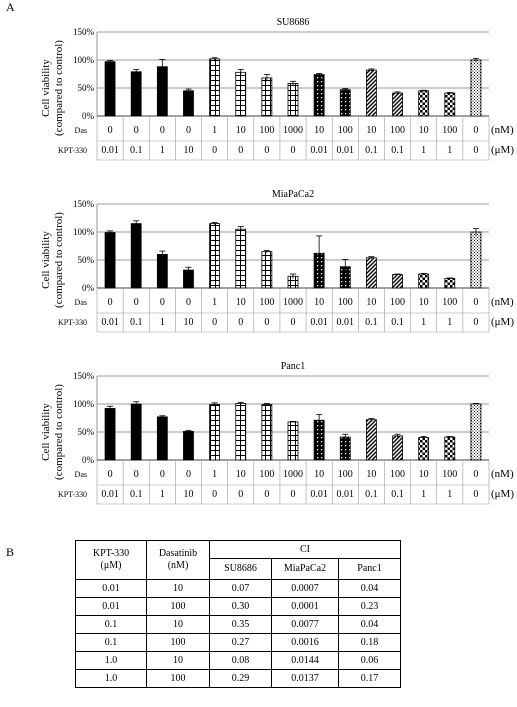  I want to click on y-axis-label: Cell viability(compared to control), so click(52, 260).